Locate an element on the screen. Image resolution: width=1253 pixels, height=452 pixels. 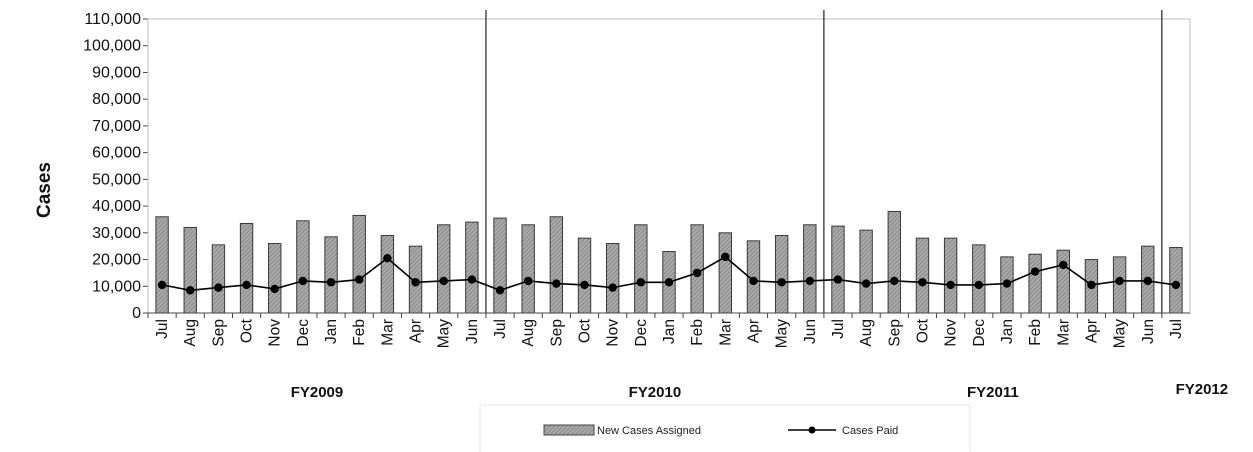
x-tick-label: Aug is located at coordinates (190, 333).